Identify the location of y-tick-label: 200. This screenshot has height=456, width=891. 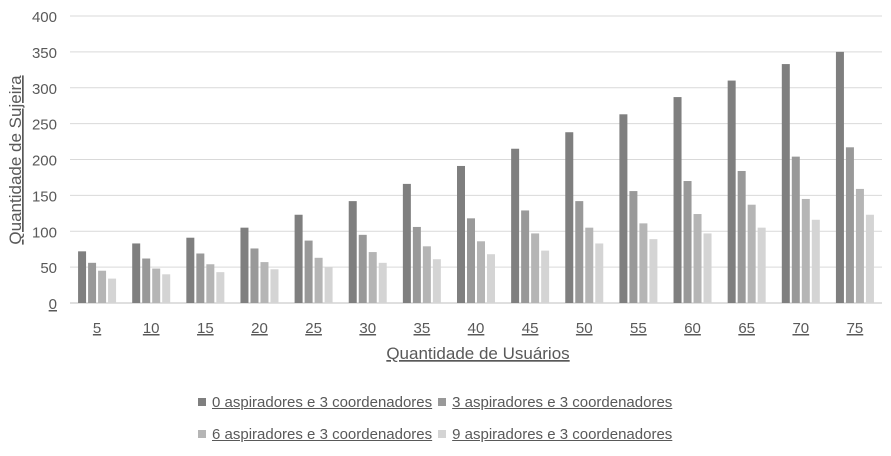
(44, 161).